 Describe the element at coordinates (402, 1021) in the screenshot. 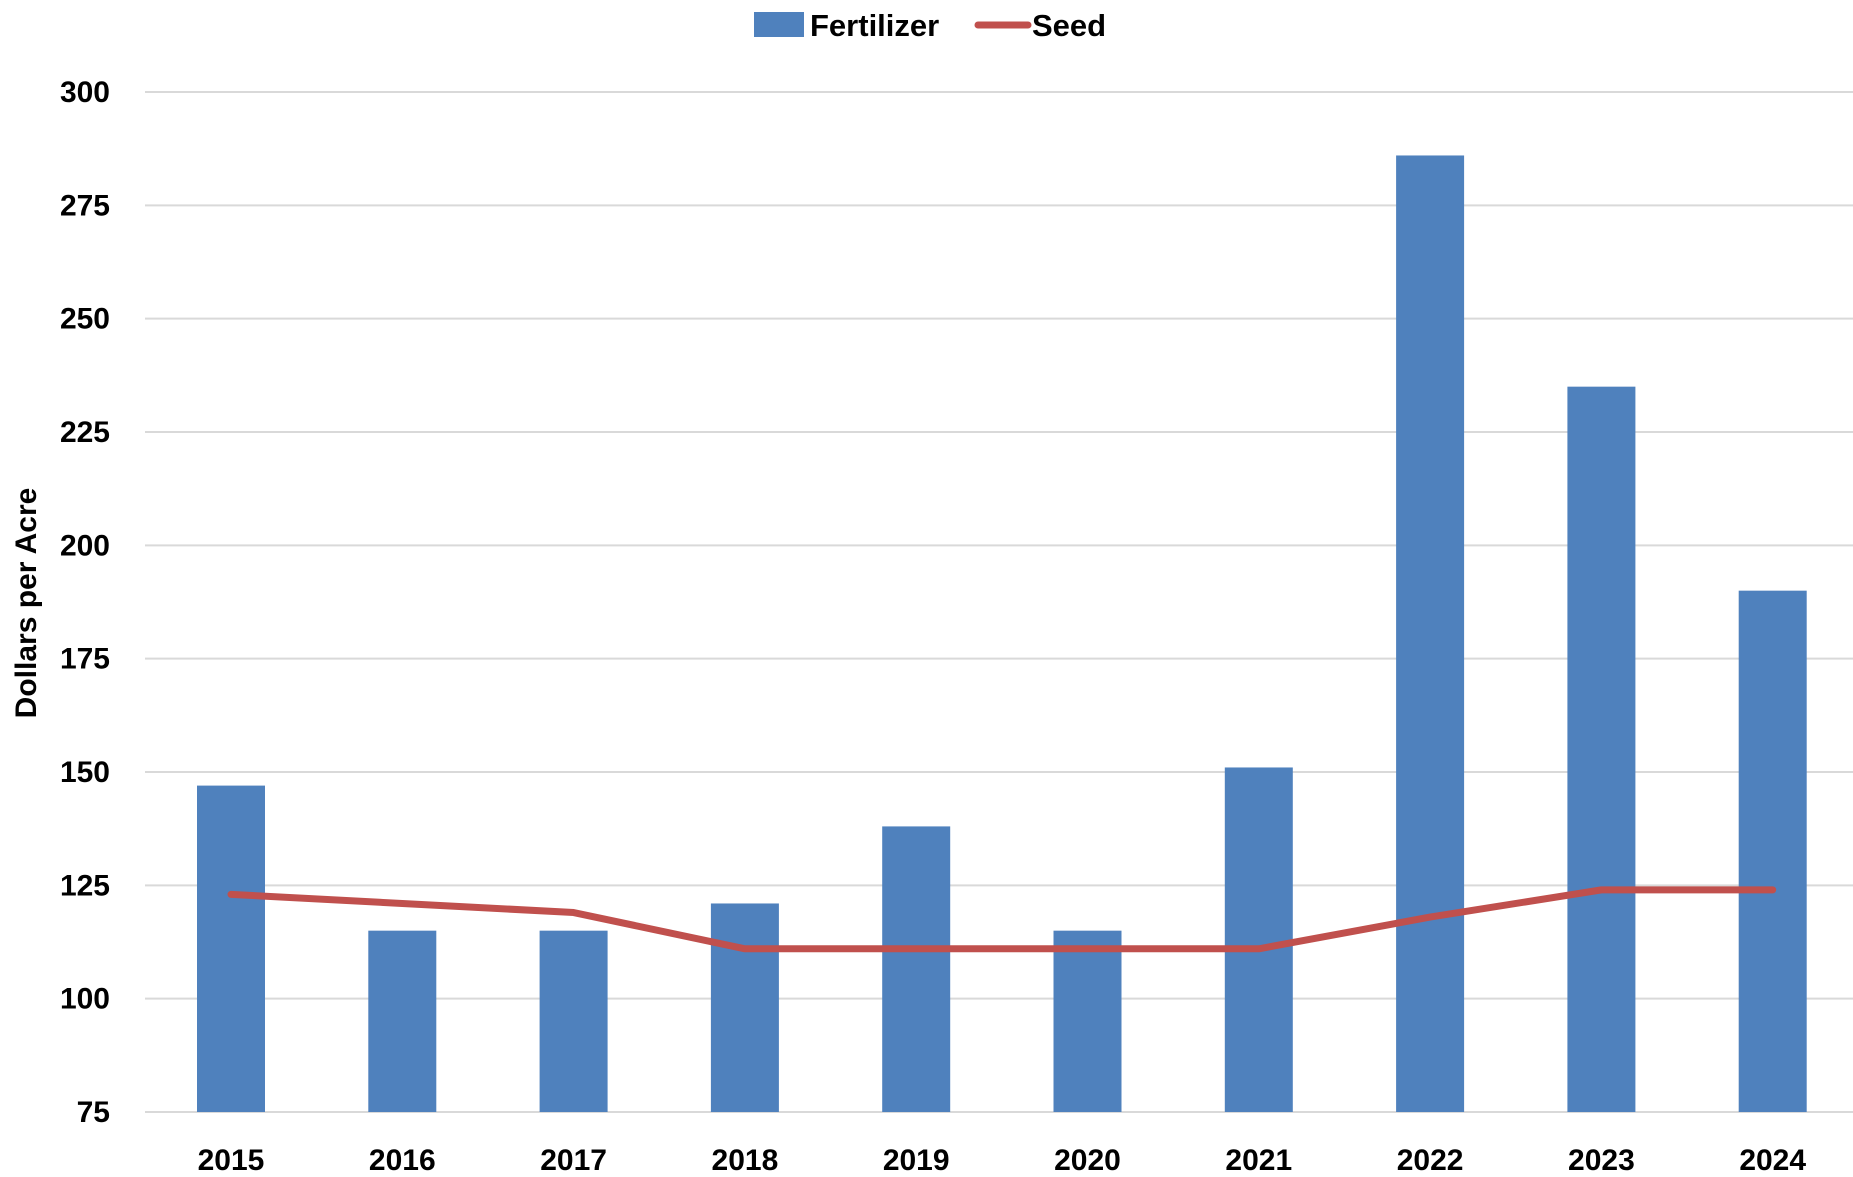

I see `fertilizer-bar-2016` at that location.